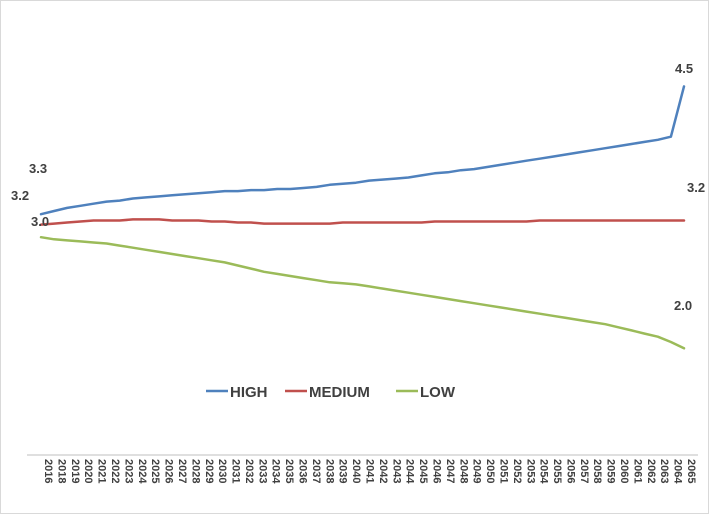 Image resolution: width=709 pixels, height=518 pixels. Describe the element at coordinates (678, 471) in the screenshot. I see `x-tick-label: 2064` at that location.